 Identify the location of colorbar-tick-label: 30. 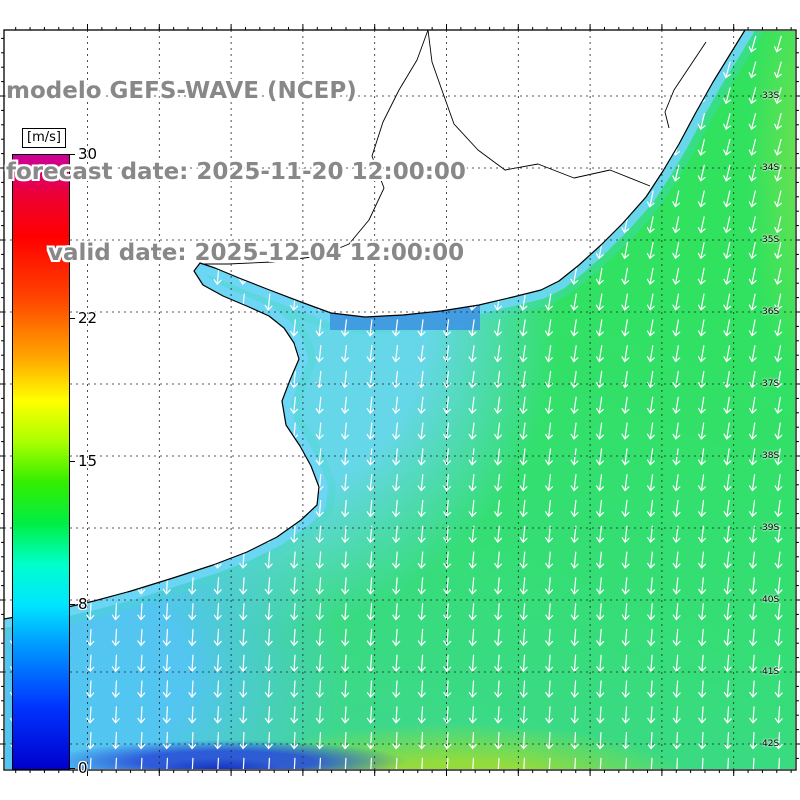
(88, 154).